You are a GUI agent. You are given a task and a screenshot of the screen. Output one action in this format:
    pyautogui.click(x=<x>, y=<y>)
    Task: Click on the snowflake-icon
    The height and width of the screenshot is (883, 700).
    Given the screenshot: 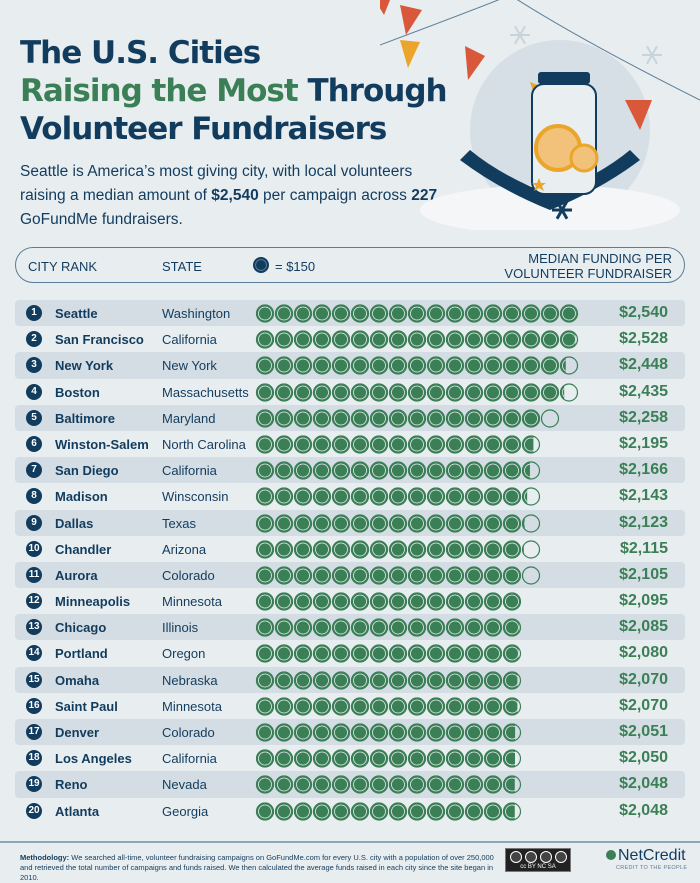 What is the action you would take?
    pyautogui.click(x=520, y=35)
    